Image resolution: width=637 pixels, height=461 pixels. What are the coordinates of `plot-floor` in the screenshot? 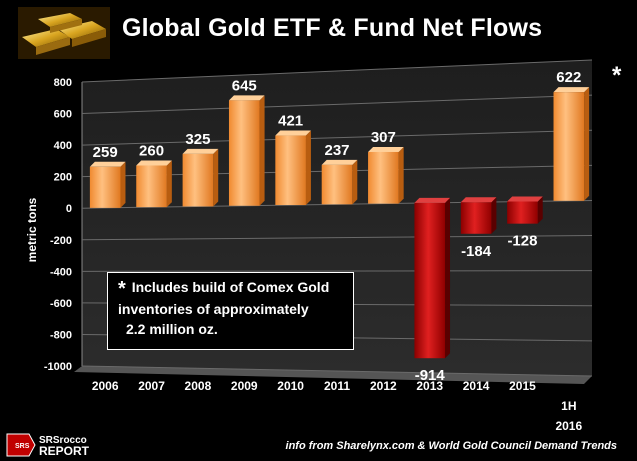 It's located at (333, 375).